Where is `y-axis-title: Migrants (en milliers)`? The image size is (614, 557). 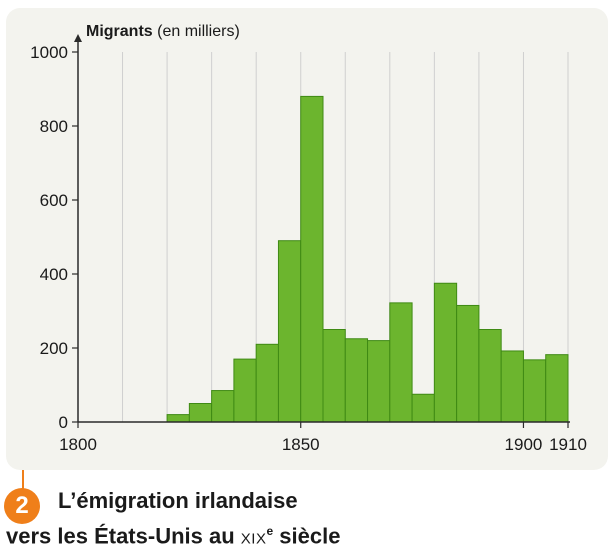 y-axis-title: Migrants (en milliers) is located at coordinates (163, 31).